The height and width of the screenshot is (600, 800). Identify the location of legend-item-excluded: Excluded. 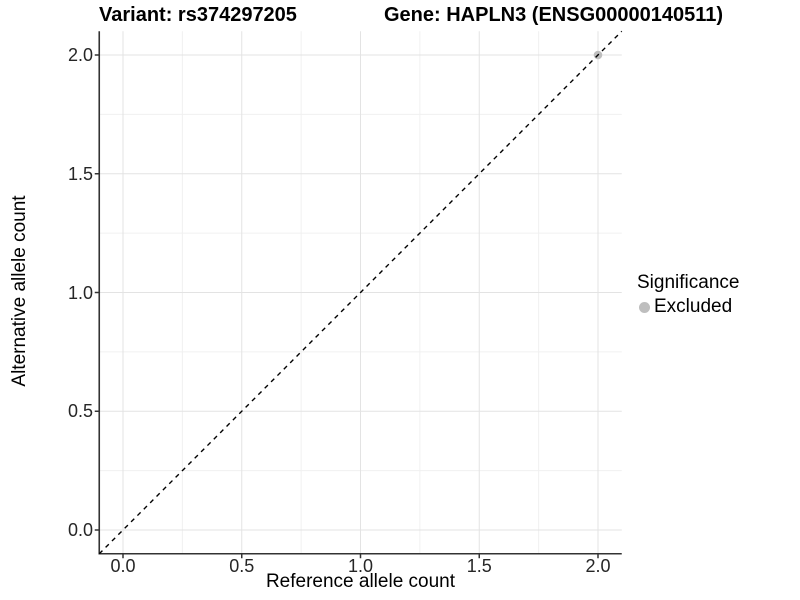
(688, 307).